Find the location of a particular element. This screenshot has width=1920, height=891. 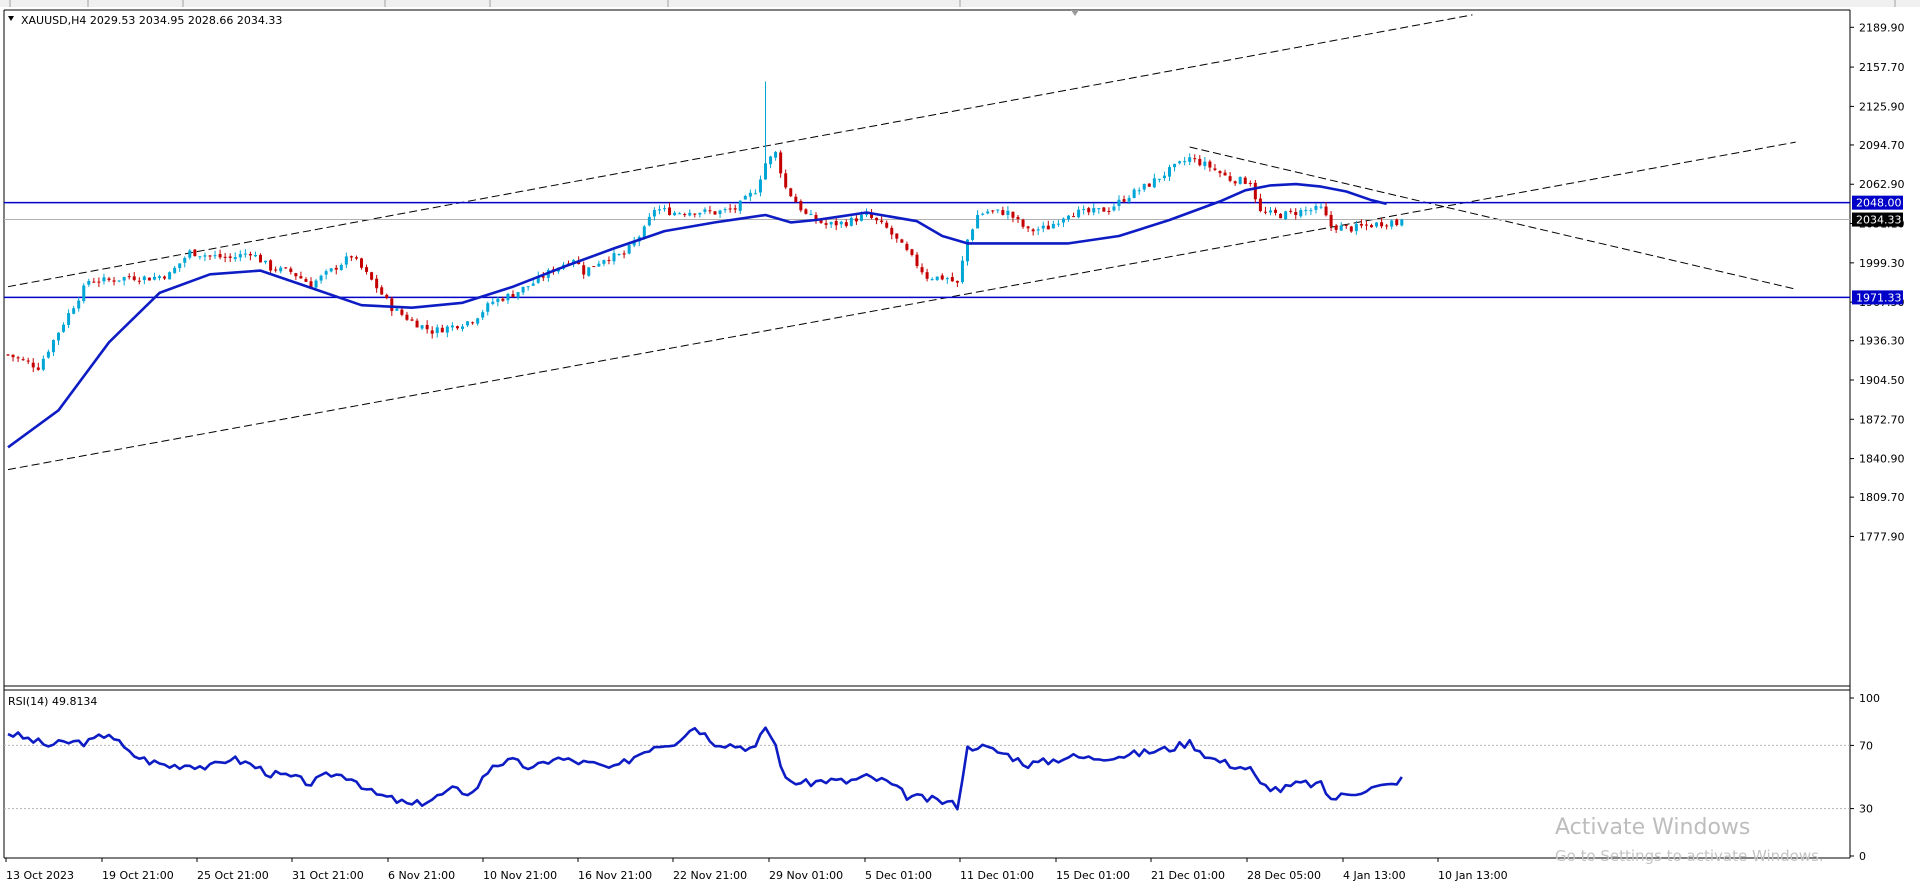

price-tick-label: 2189.90 is located at coordinates (1882, 27).